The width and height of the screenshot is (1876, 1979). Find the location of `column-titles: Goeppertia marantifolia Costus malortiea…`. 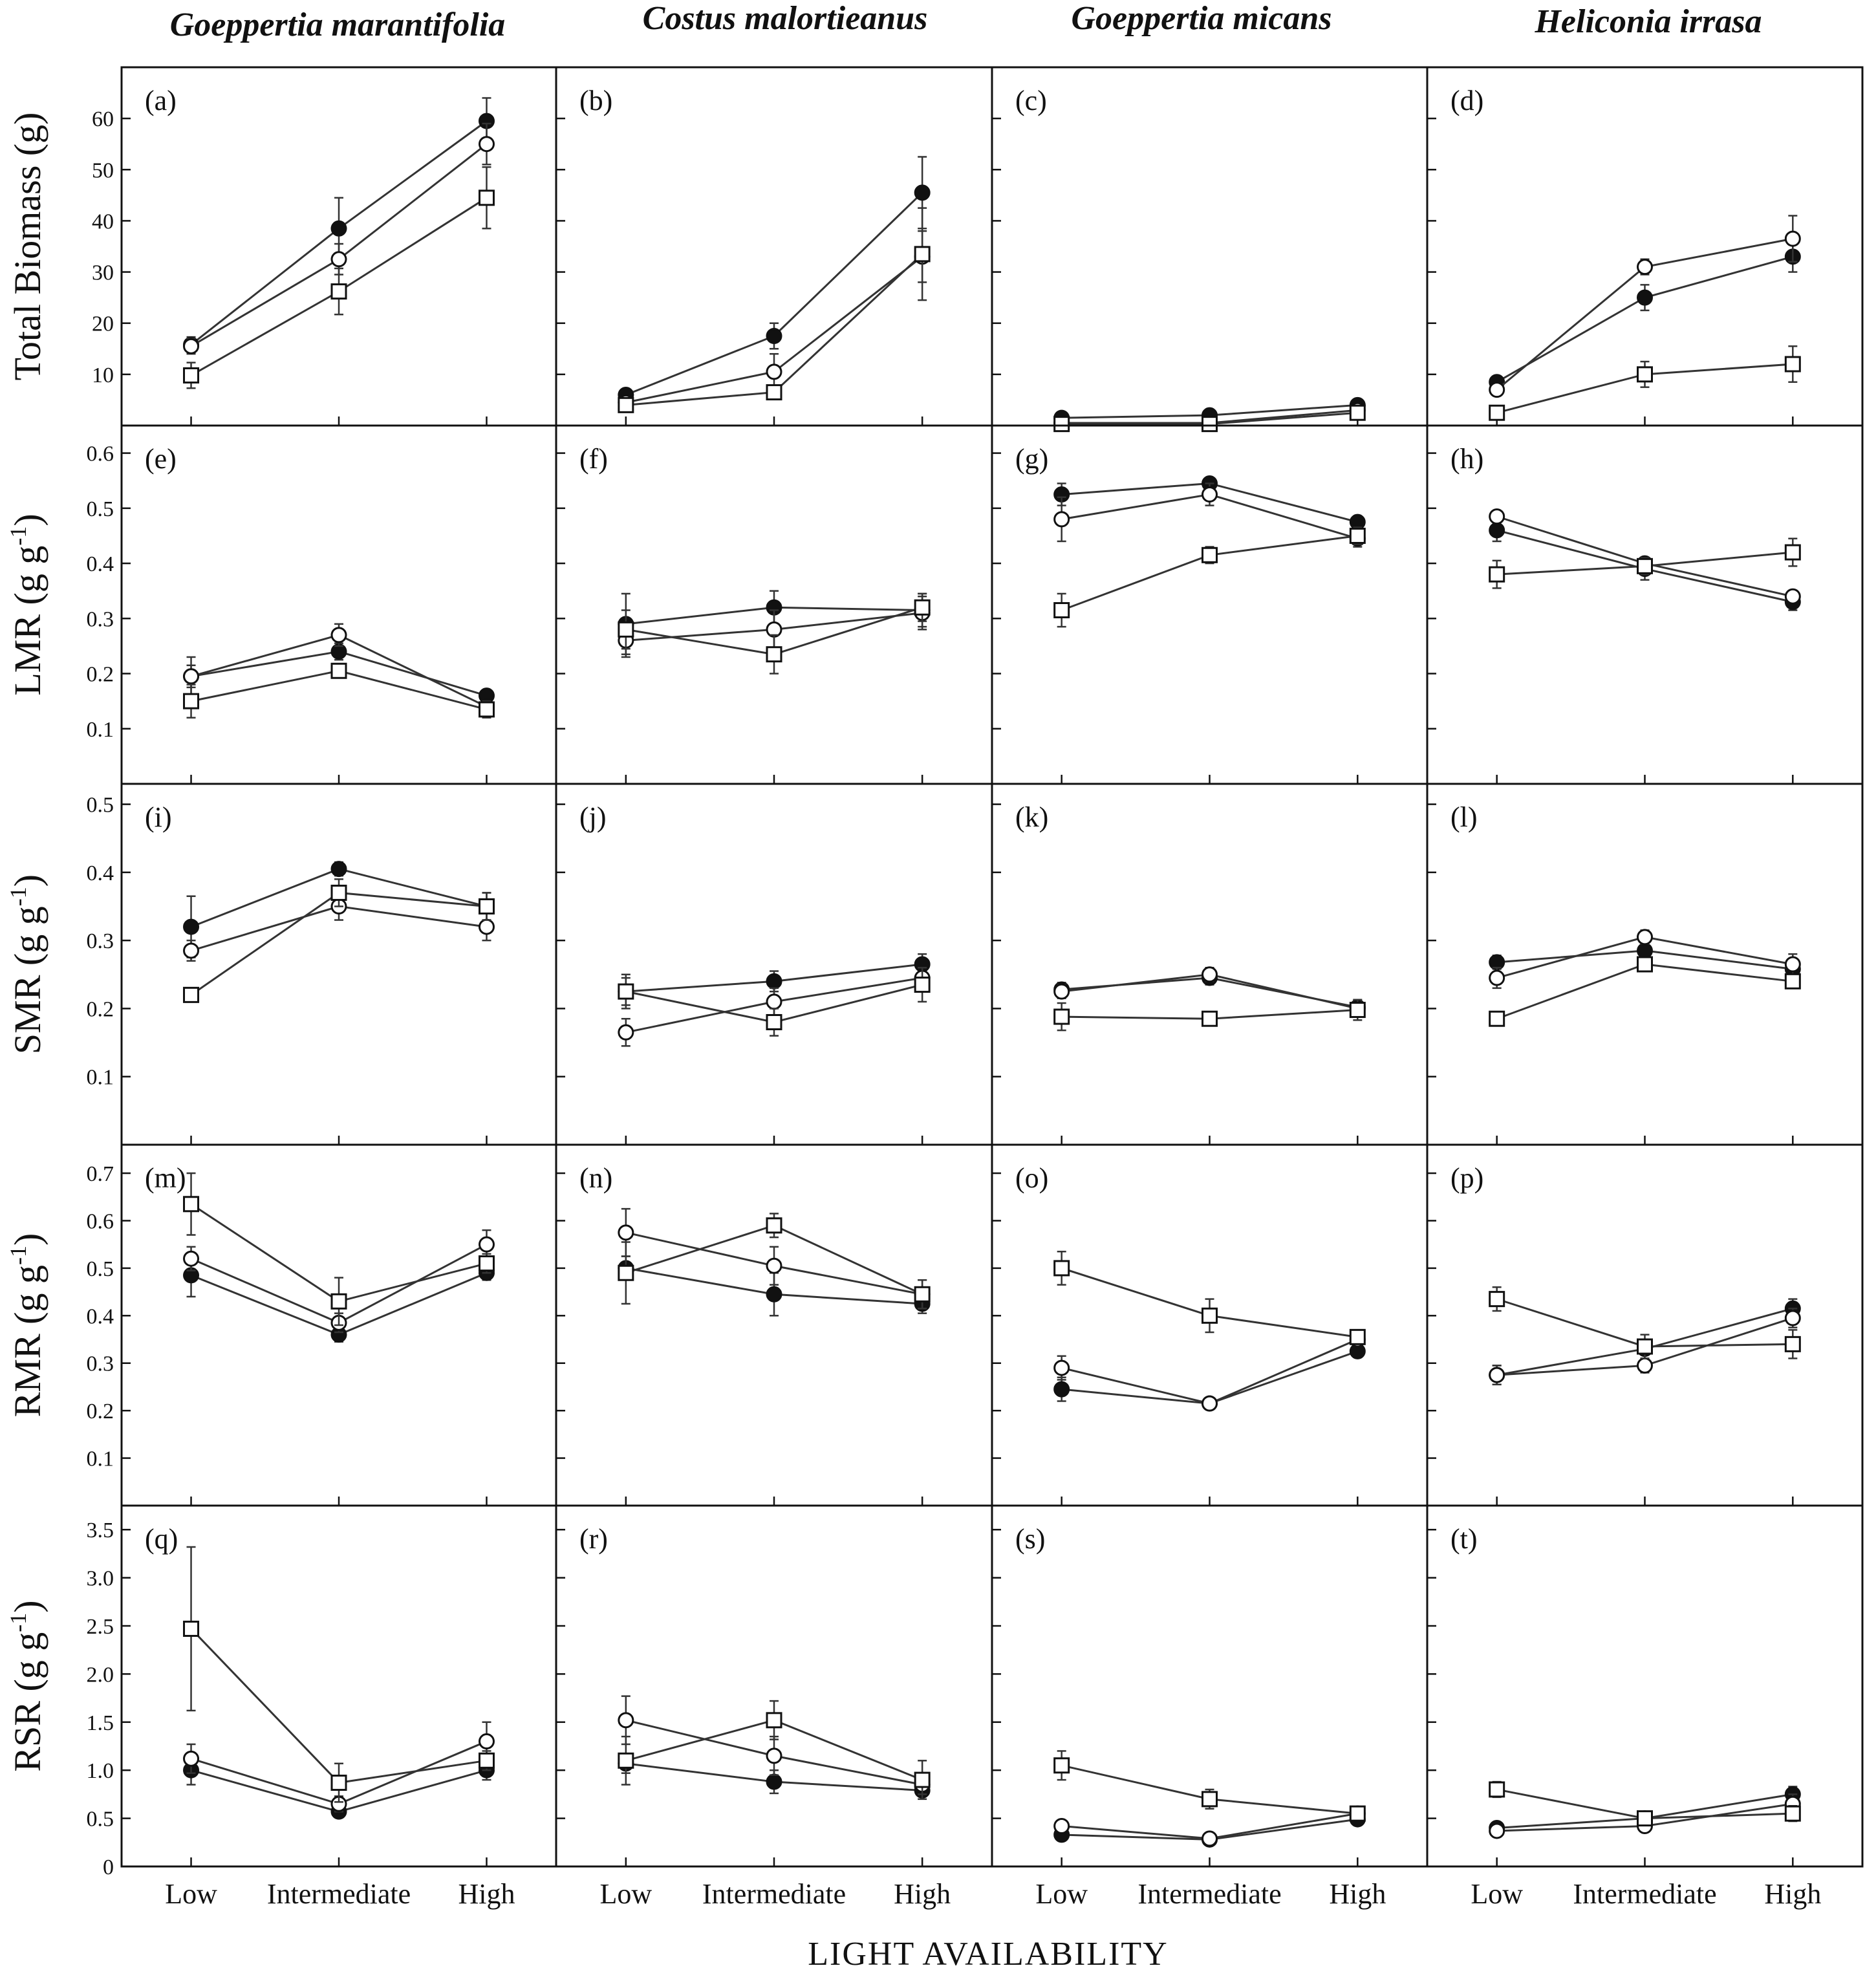

column-titles: Goeppertia marantifolia Costus malortiea… is located at coordinates (966, 21).